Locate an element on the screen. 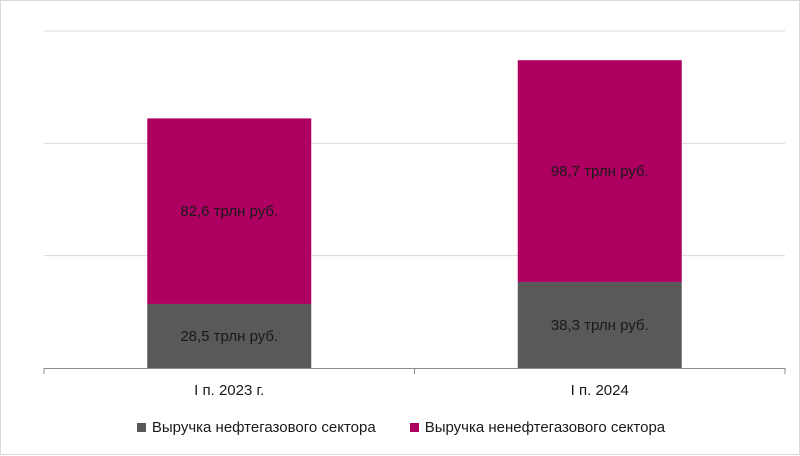  legend-item: Выручка нефтегазового сектора is located at coordinates (256, 427).